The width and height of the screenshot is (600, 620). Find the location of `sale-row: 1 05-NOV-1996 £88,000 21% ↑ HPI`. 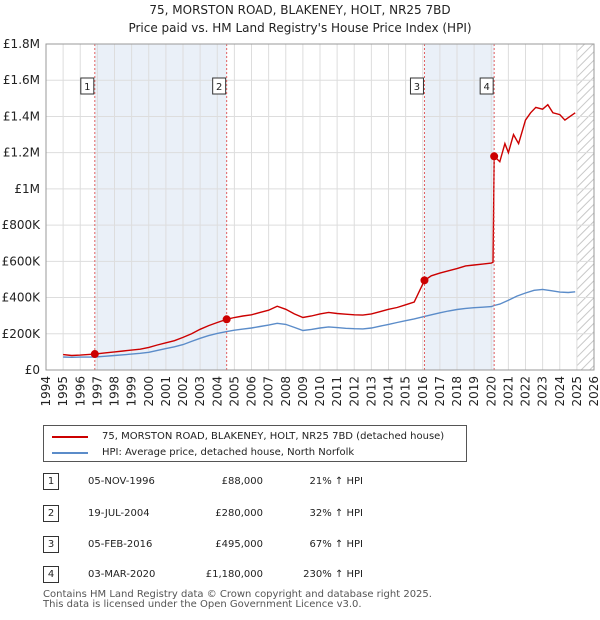

sale-row: 1 05-NOV-1996 £88,000 21% ↑ HPI is located at coordinates (253, 482).